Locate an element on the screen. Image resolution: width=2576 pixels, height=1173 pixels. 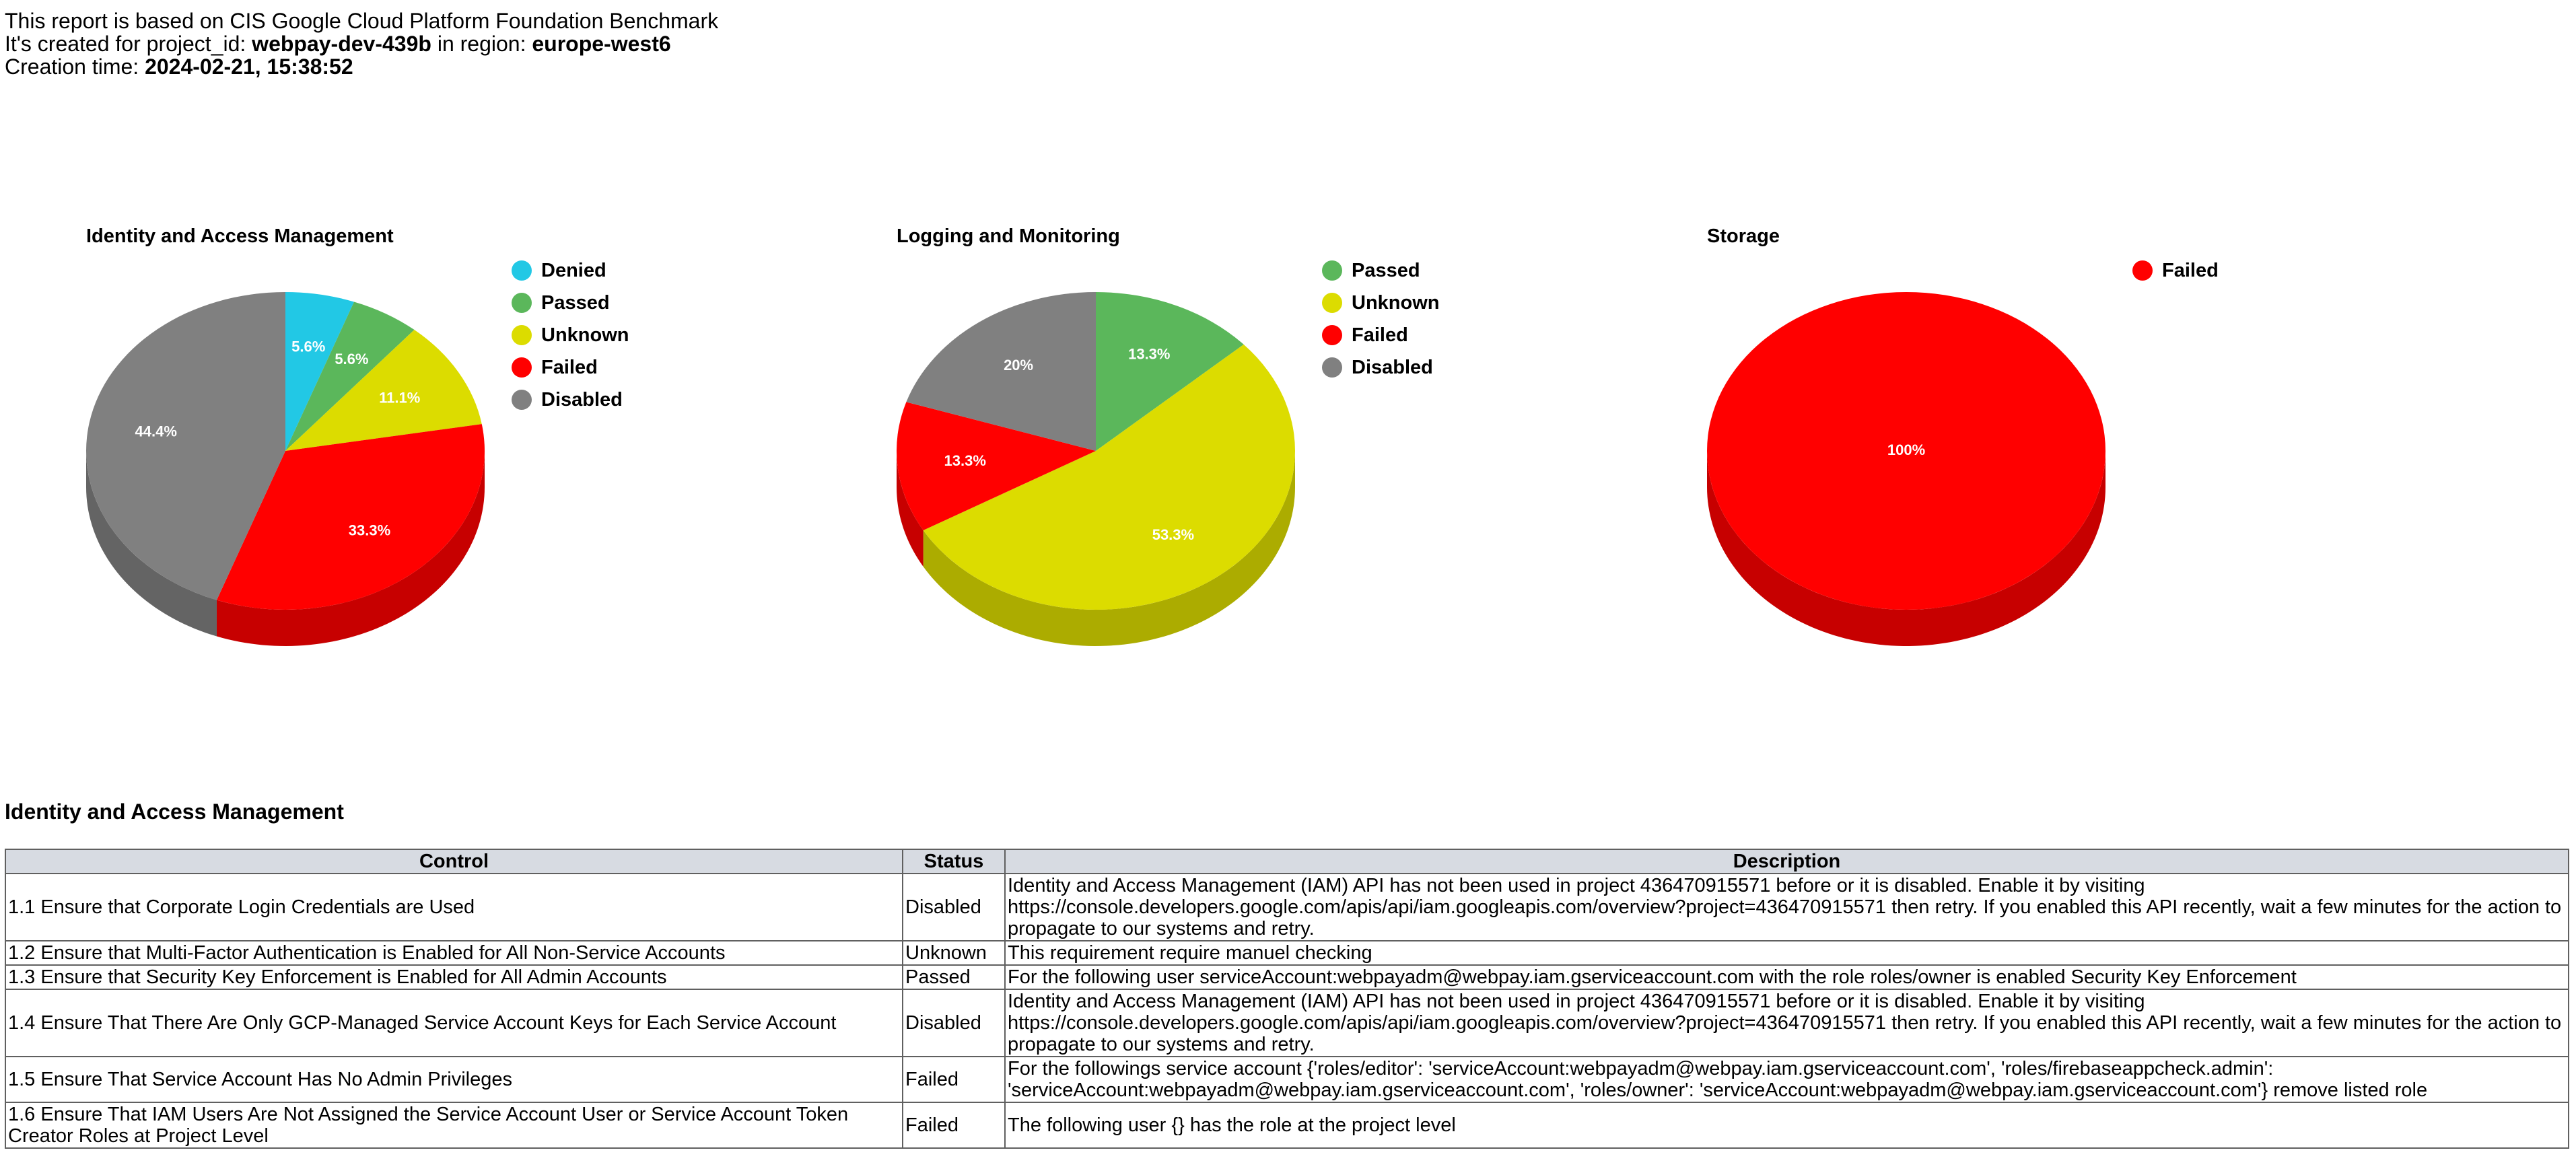
status-cell: Unknown is located at coordinates (954, 953).